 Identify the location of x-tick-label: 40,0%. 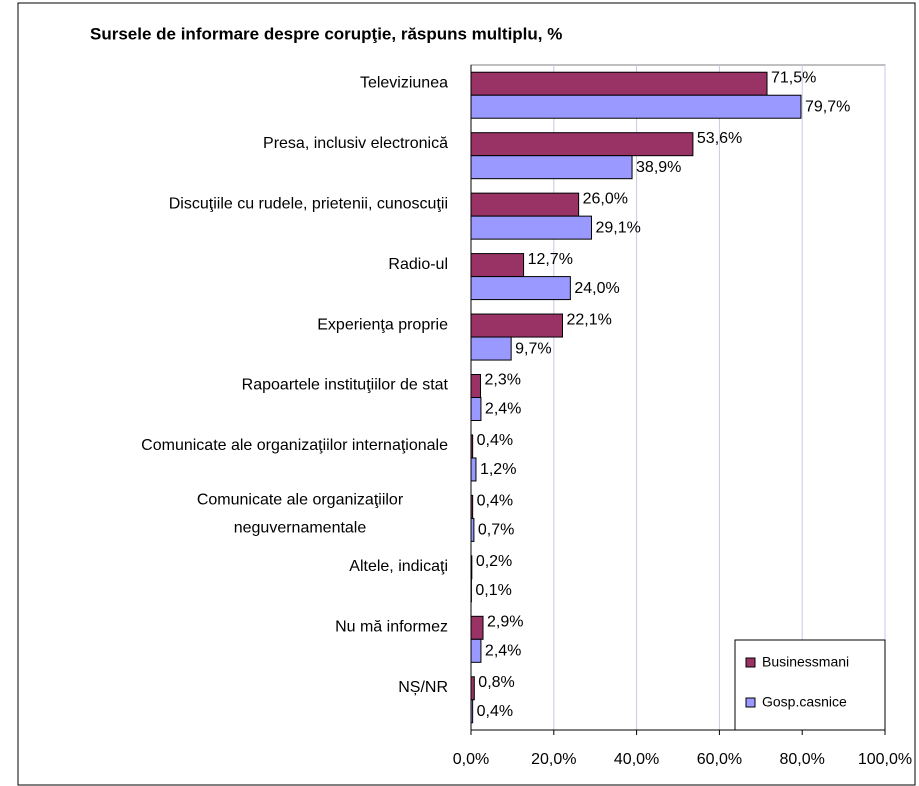
(636, 759).